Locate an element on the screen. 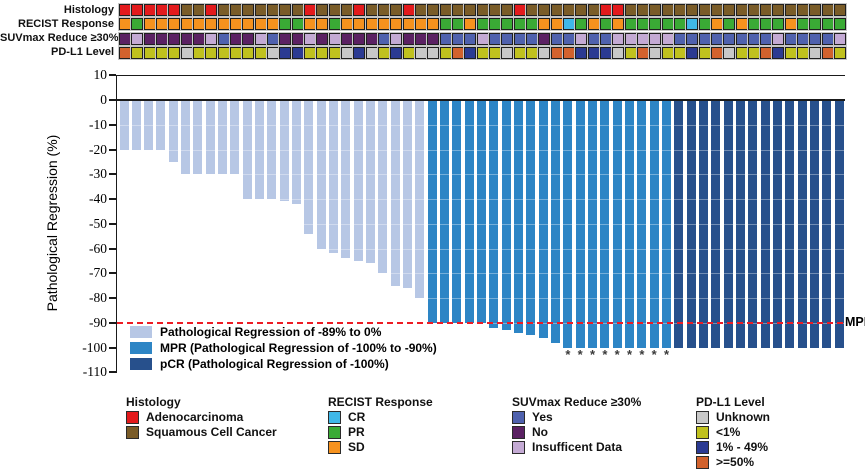  legend-label: <1% is located at coordinates (728, 432).